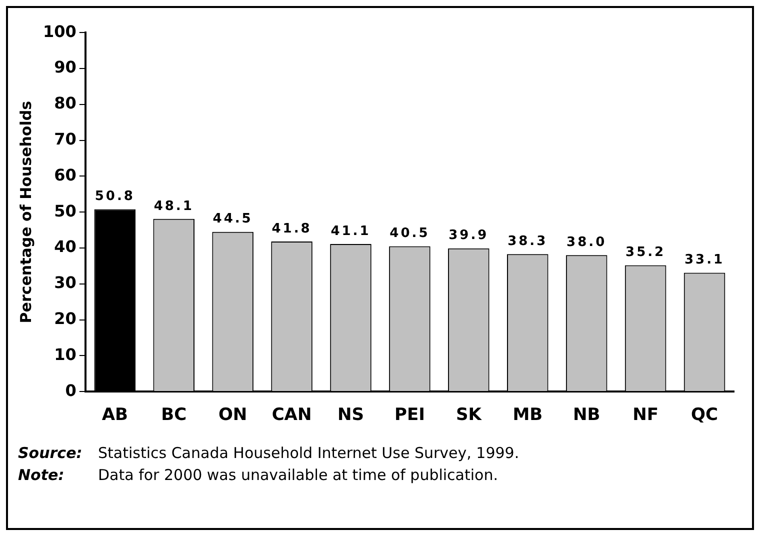 This screenshot has height=540, width=764. Describe the element at coordinates (350, 415) in the screenshot. I see `x-tick-label: NS` at that location.